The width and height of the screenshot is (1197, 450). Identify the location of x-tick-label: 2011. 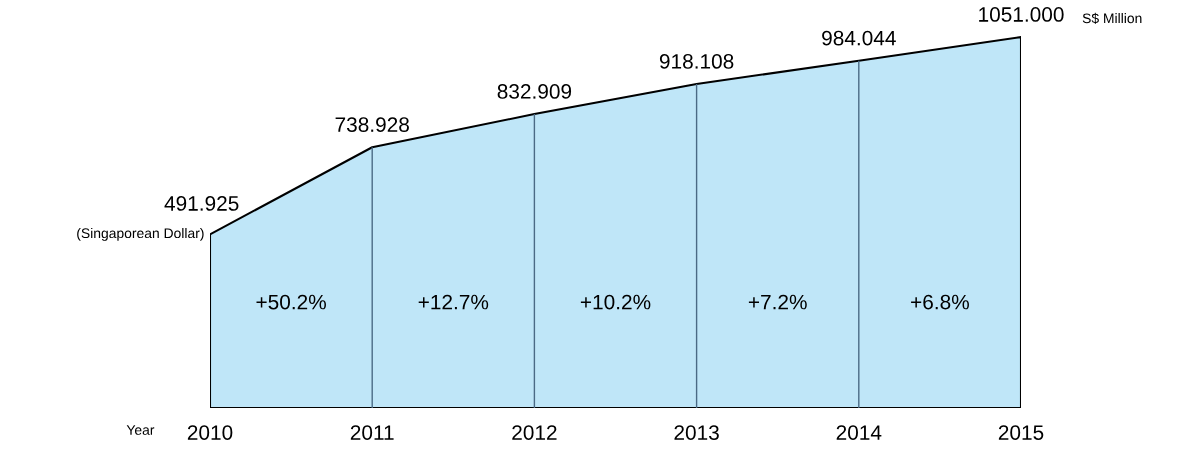
(372, 432).